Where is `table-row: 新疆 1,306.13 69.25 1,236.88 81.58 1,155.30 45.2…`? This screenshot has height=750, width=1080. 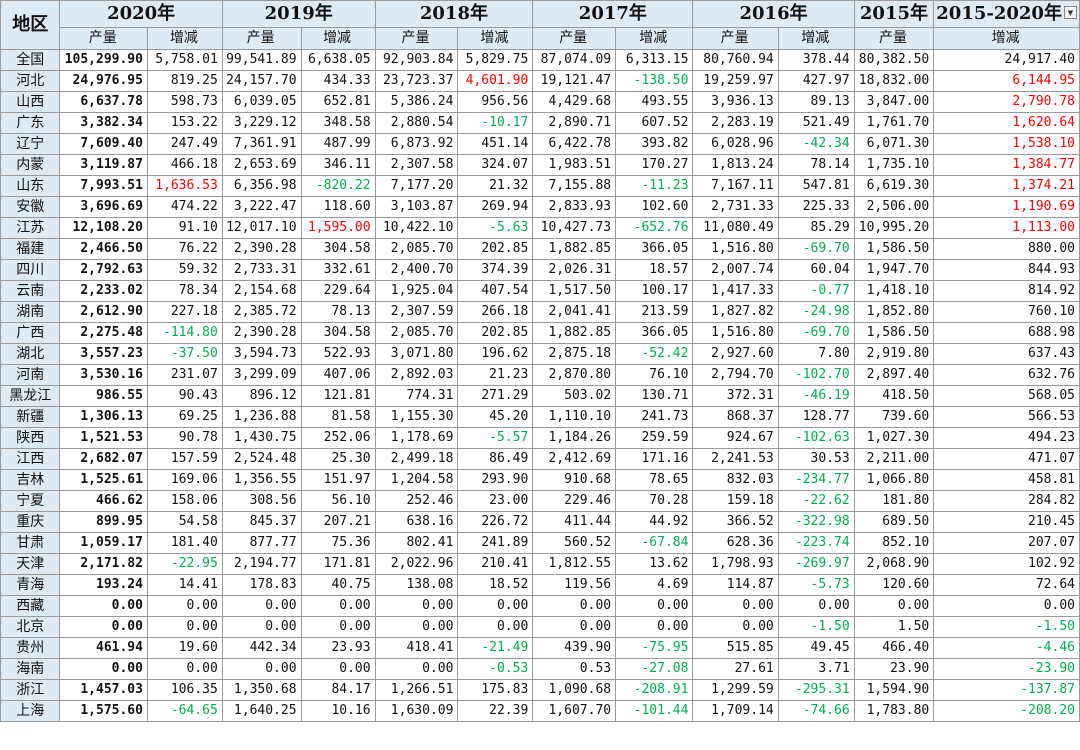 table-row: 新疆 1,306.13 69.25 1,236.88 81.58 1,155.30 45.2… is located at coordinates (540, 417).